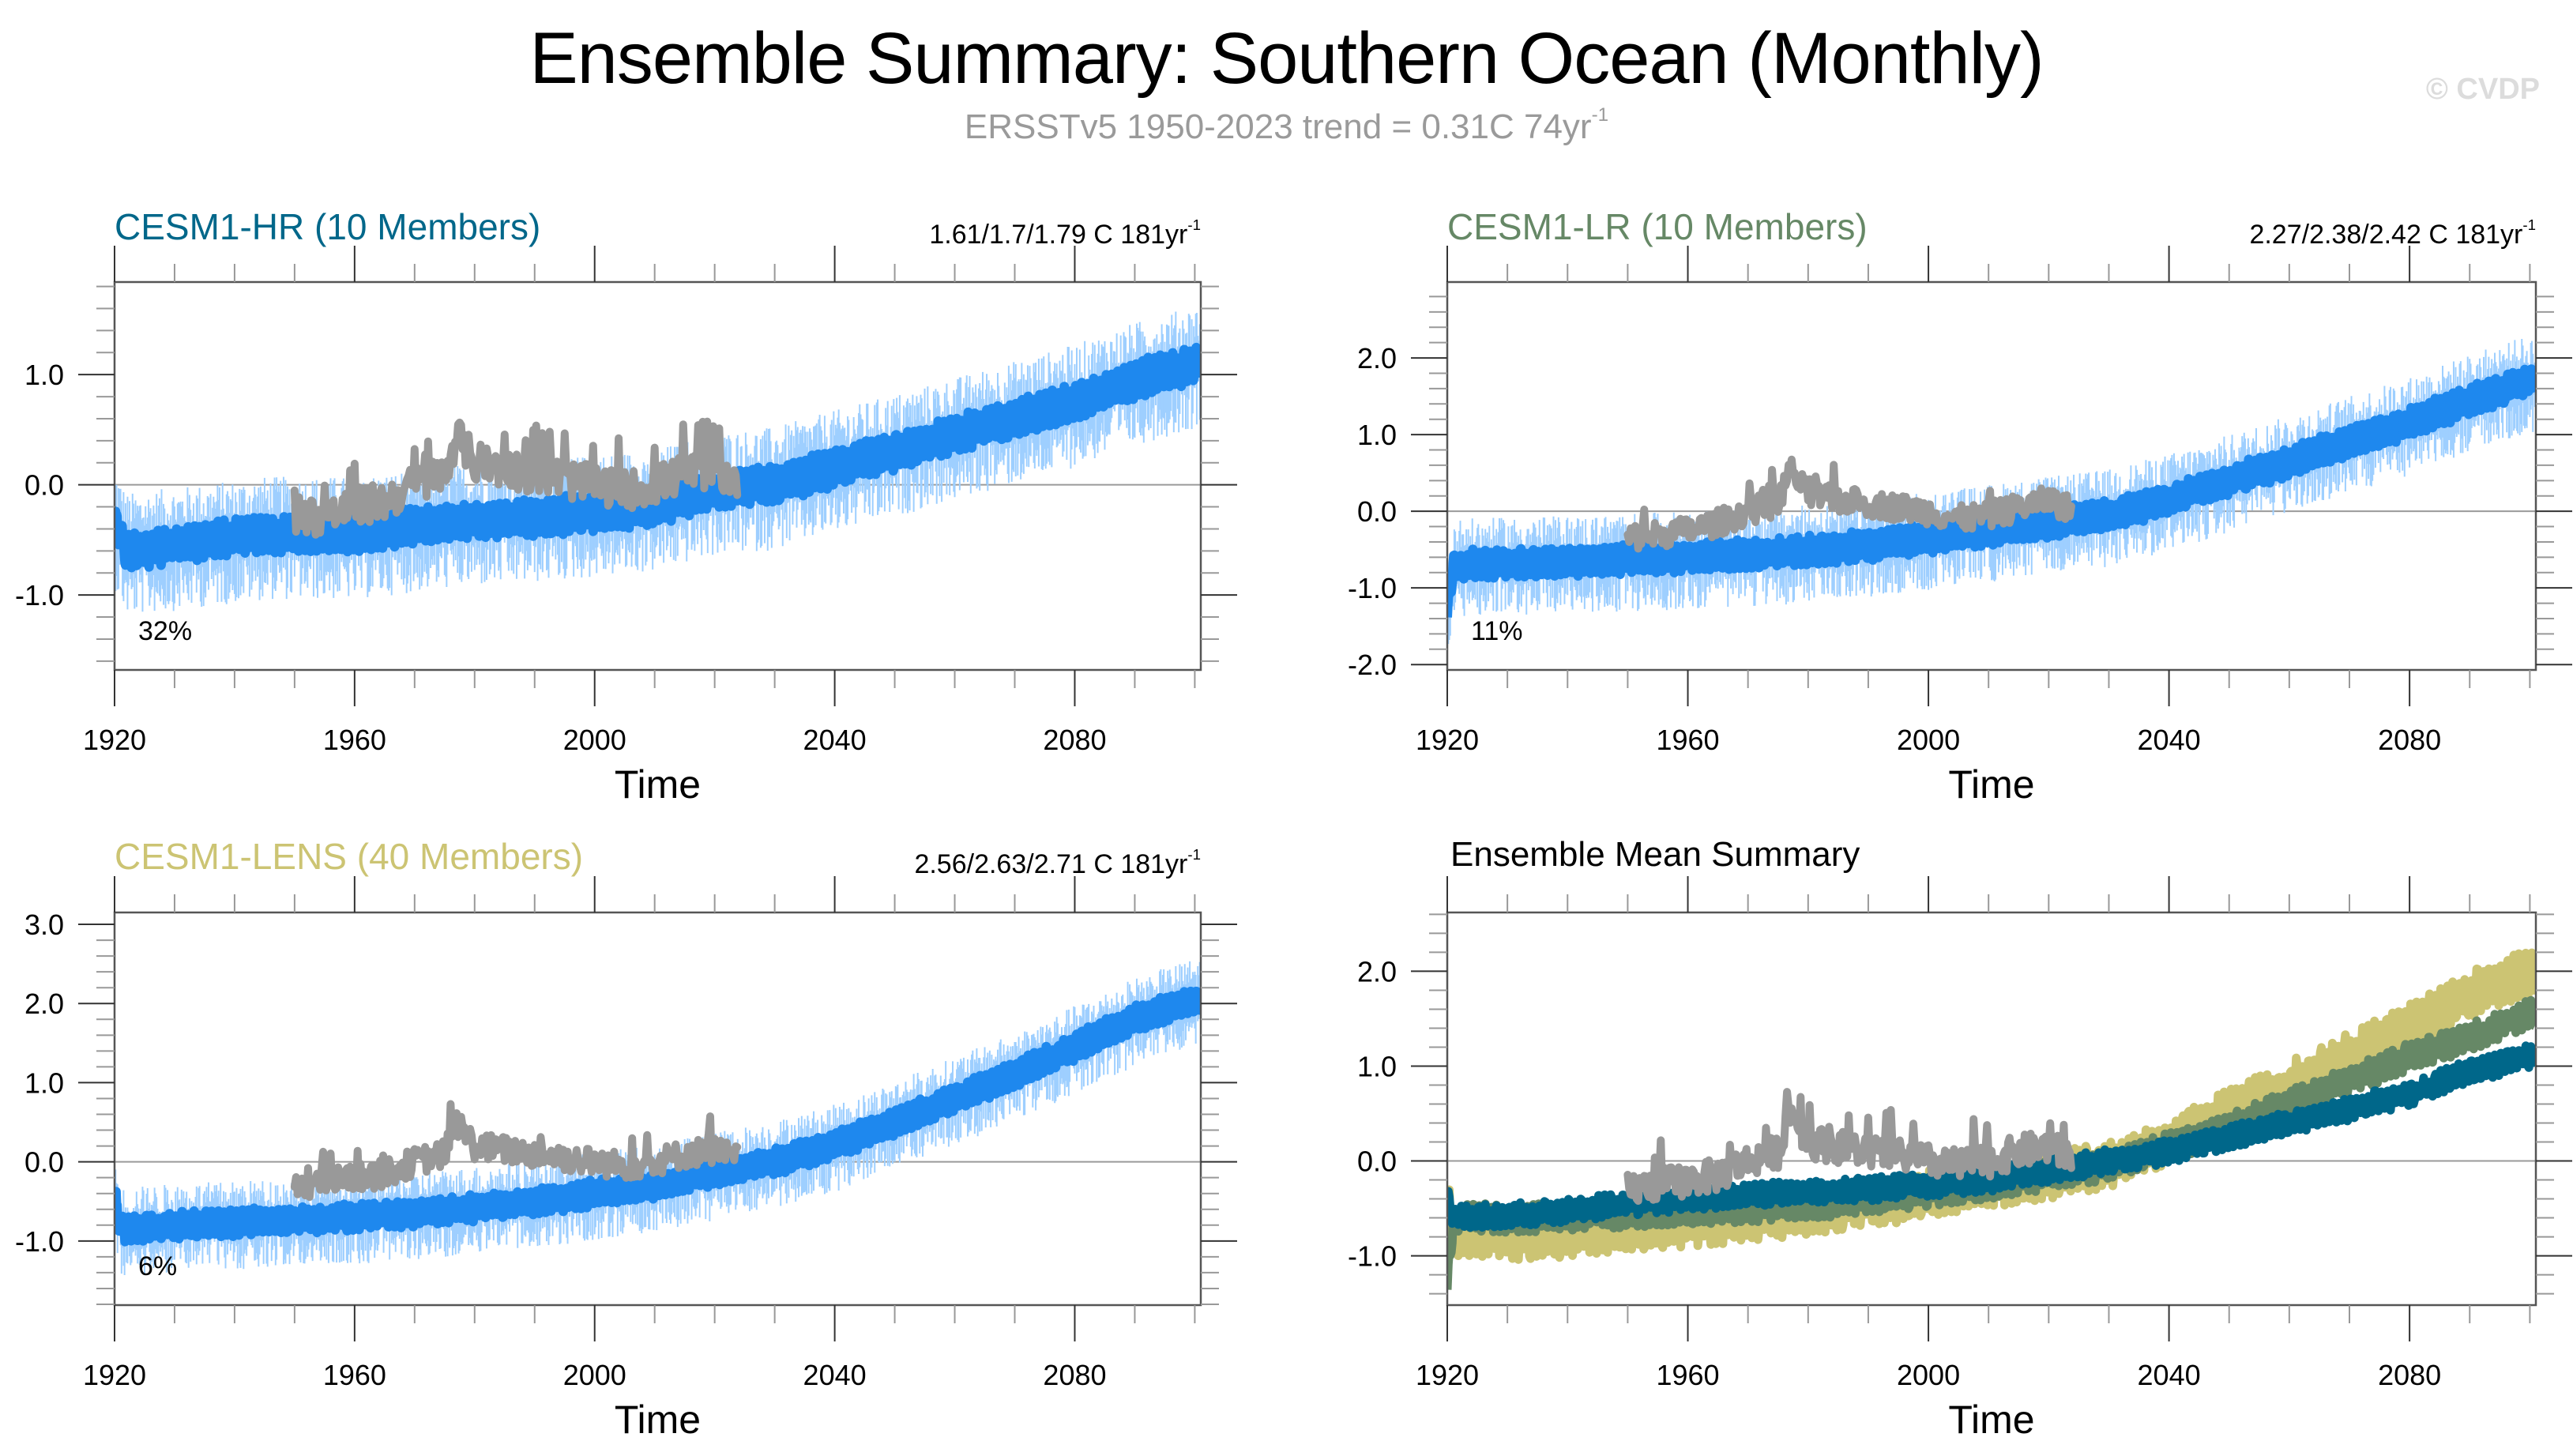 This screenshot has height=1456, width=2573. Describe the element at coordinates (1278, 126) in the screenshot. I see `subtitle-text: ERSSTv5 1950-2023 trend = 0.31C 74yr` at that location.